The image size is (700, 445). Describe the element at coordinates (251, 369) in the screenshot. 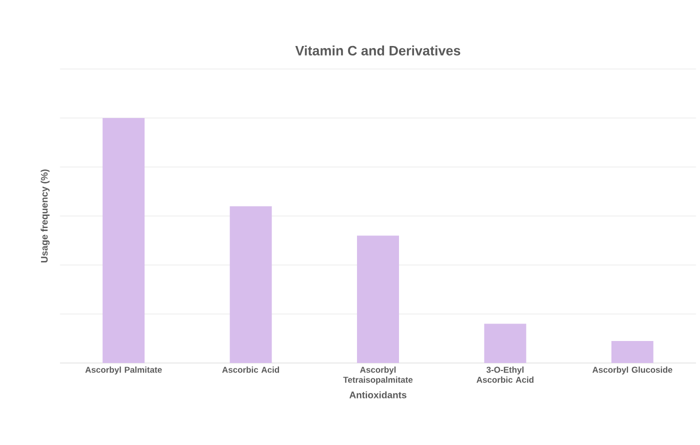

I see `x-tick-label: Ascorbic Acid` at that location.